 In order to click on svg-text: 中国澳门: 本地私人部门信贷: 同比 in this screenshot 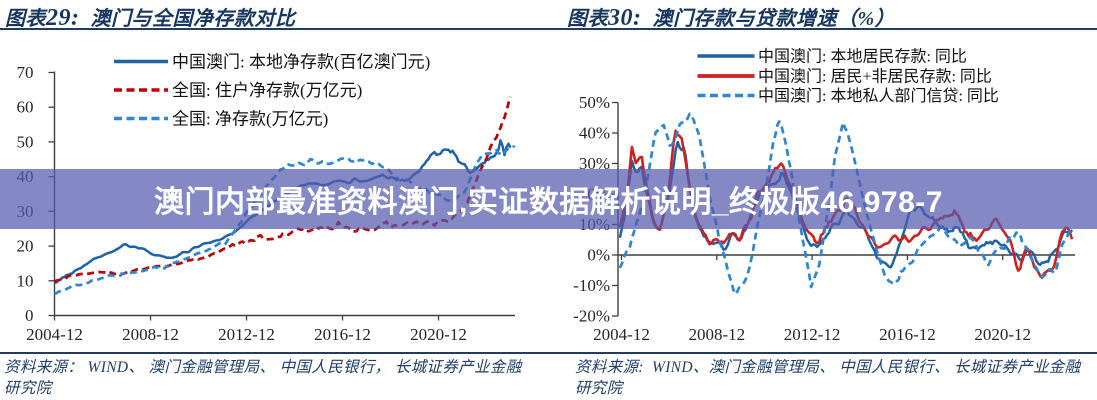, I will do `click(878, 96)`.